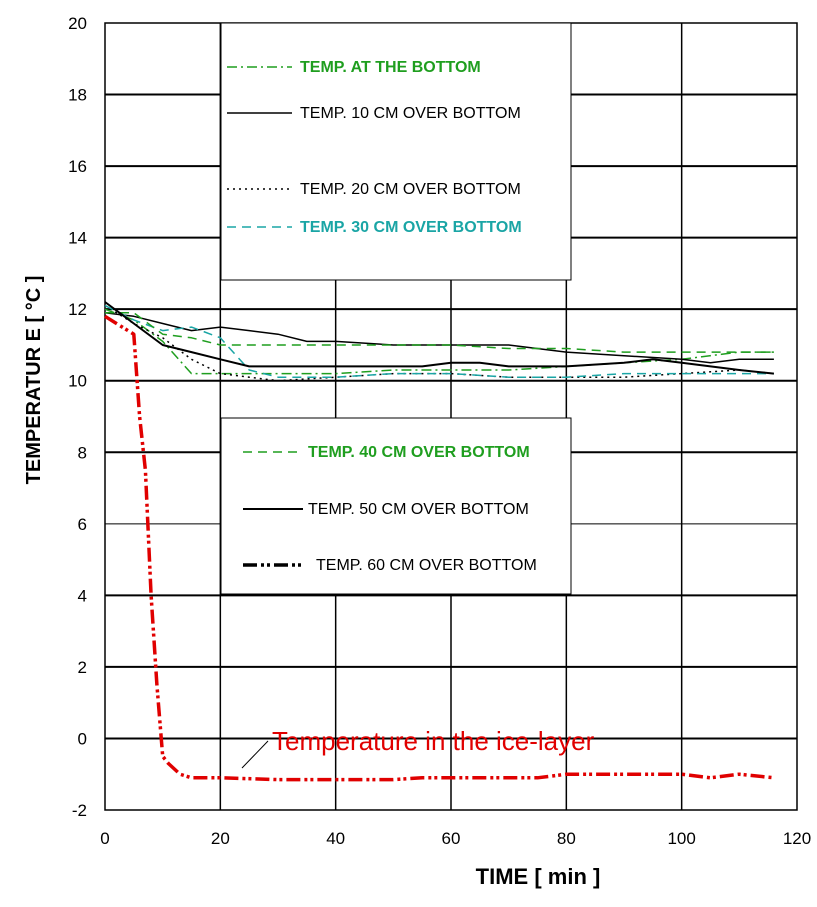 The image size is (817, 907). Describe the element at coordinates (79, 810) in the screenshot. I see `y-tick-label: -2` at that location.